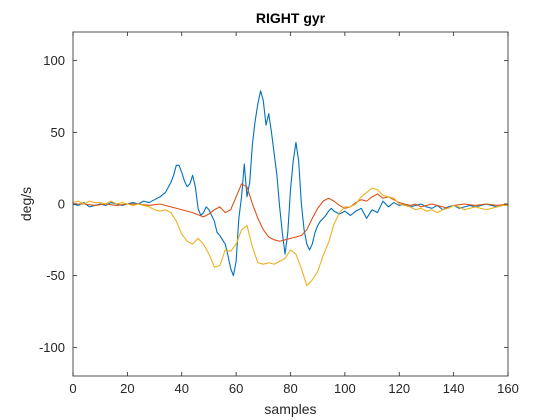 Image resolution: width=560 pixels, height=420 pixels. I want to click on y-tick-label: -100, so click(52, 347).